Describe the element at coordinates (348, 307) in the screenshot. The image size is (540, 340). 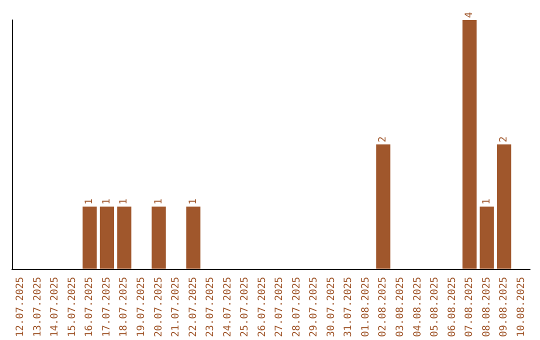
I see `x-tick-label: 31.07.2025` at that location.